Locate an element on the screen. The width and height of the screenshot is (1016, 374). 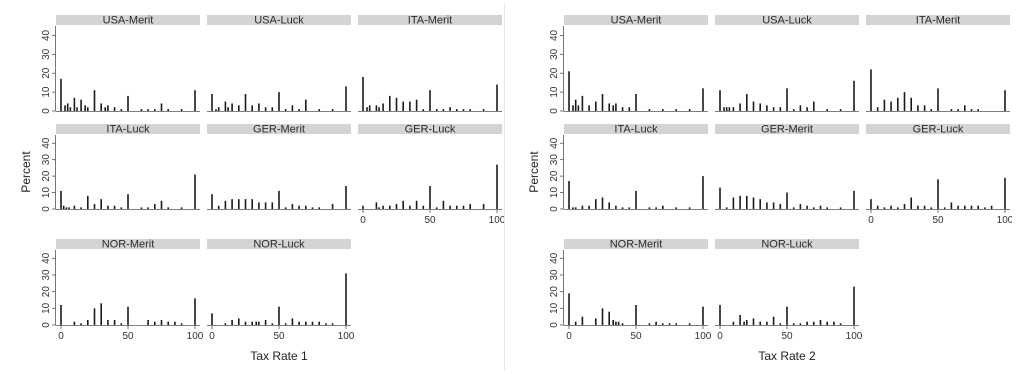
x-axis-title: Tax Rate 1 is located at coordinates (279, 356).